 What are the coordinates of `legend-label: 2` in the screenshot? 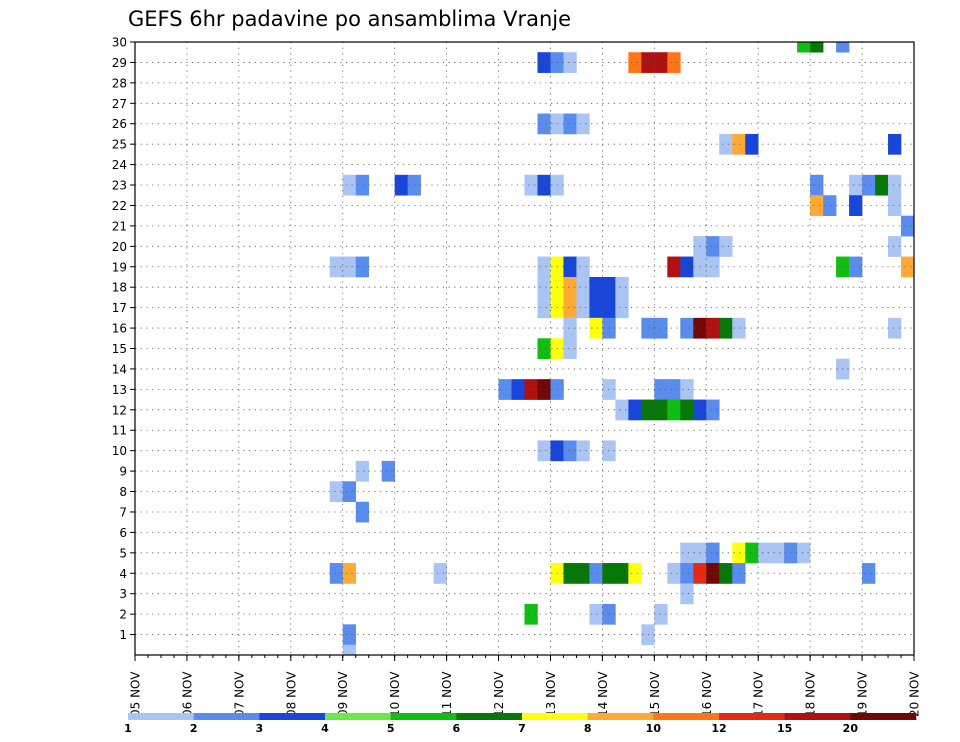 It's located at (194, 728).